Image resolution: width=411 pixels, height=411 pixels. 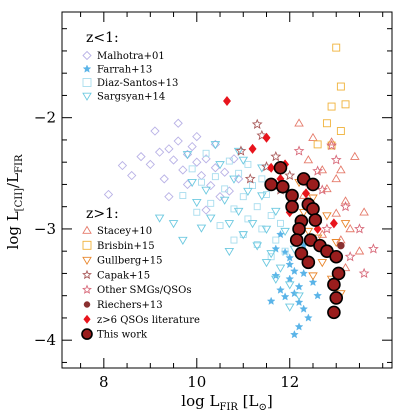 What do you see at coordinates (13, 230) in the screenshot?
I see `y-axis-title-main: log L` at bounding box center [13, 230].